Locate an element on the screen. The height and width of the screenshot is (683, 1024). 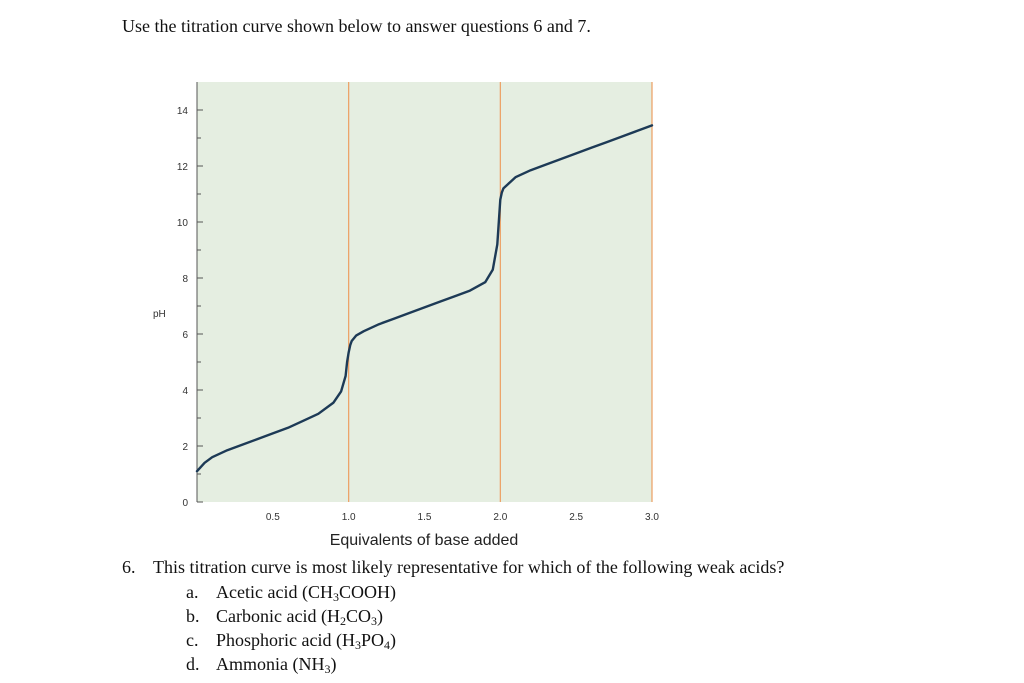
answer-option-c: c. Phosphoric acid (H3PO4) is located at coordinates (291, 640).